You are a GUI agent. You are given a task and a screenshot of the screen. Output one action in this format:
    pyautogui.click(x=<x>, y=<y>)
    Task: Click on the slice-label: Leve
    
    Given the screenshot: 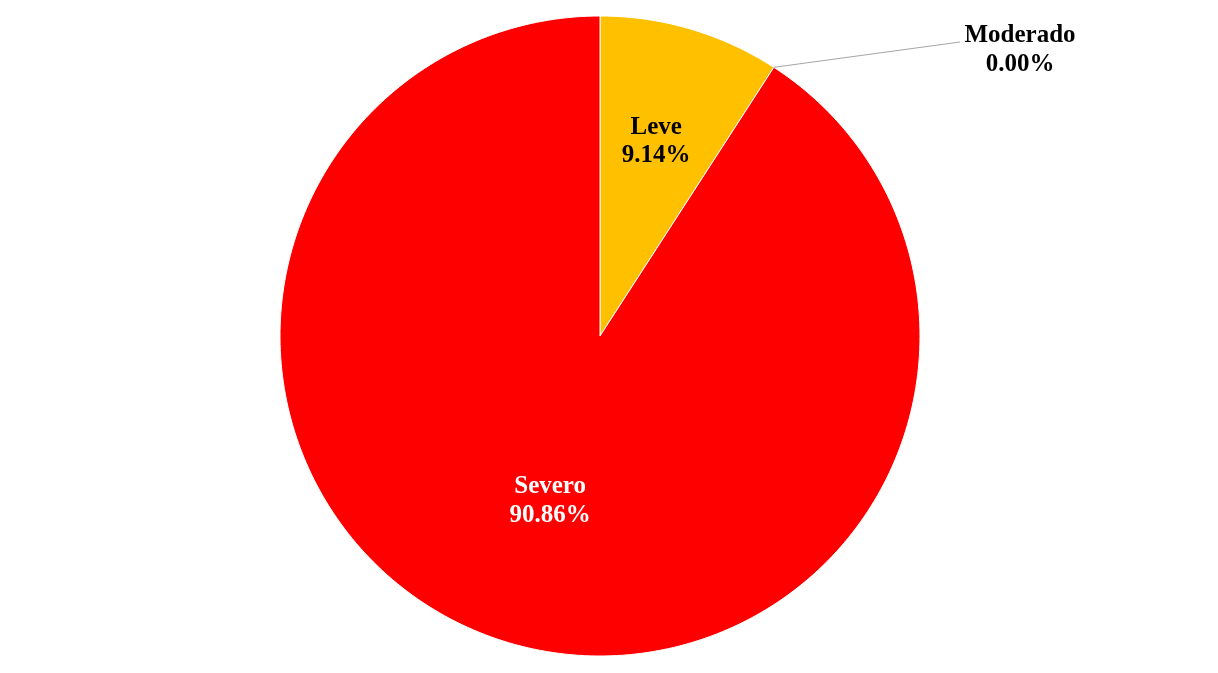 What is the action you would take?
    pyautogui.click(x=656, y=125)
    